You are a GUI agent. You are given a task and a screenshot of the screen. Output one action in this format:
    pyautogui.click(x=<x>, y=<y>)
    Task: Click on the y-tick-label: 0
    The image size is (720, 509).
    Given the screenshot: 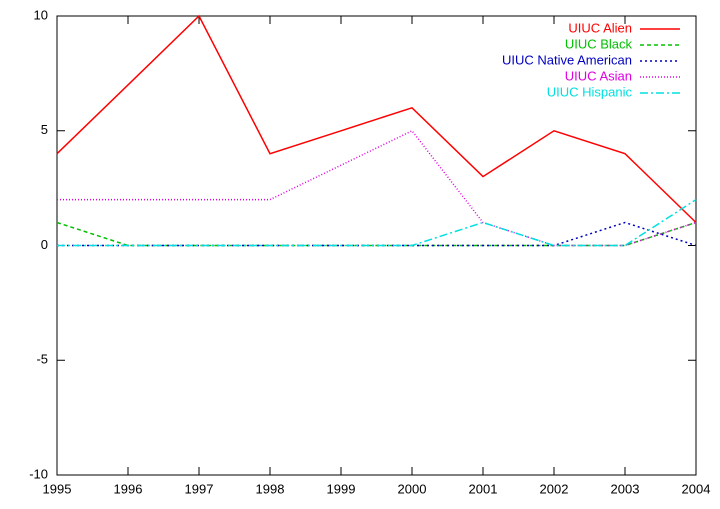 What is the action you would take?
    pyautogui.click(x=44, y=244)
    